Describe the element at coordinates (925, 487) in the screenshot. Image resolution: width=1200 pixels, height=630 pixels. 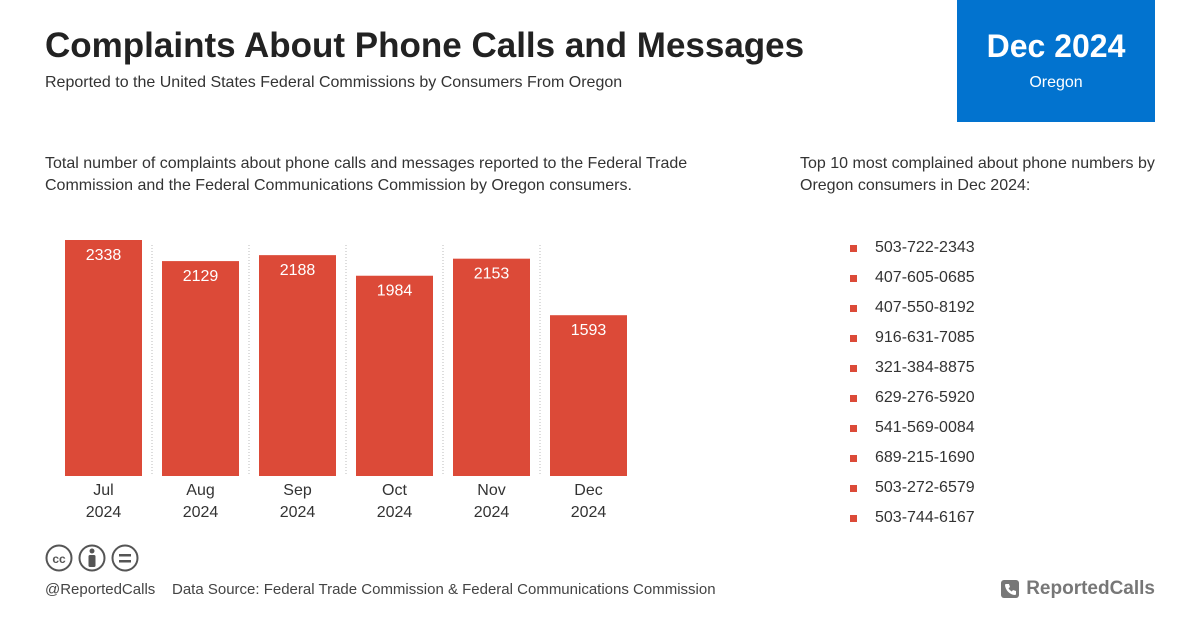
I see `phone-number: 503-272-6579` at that location.